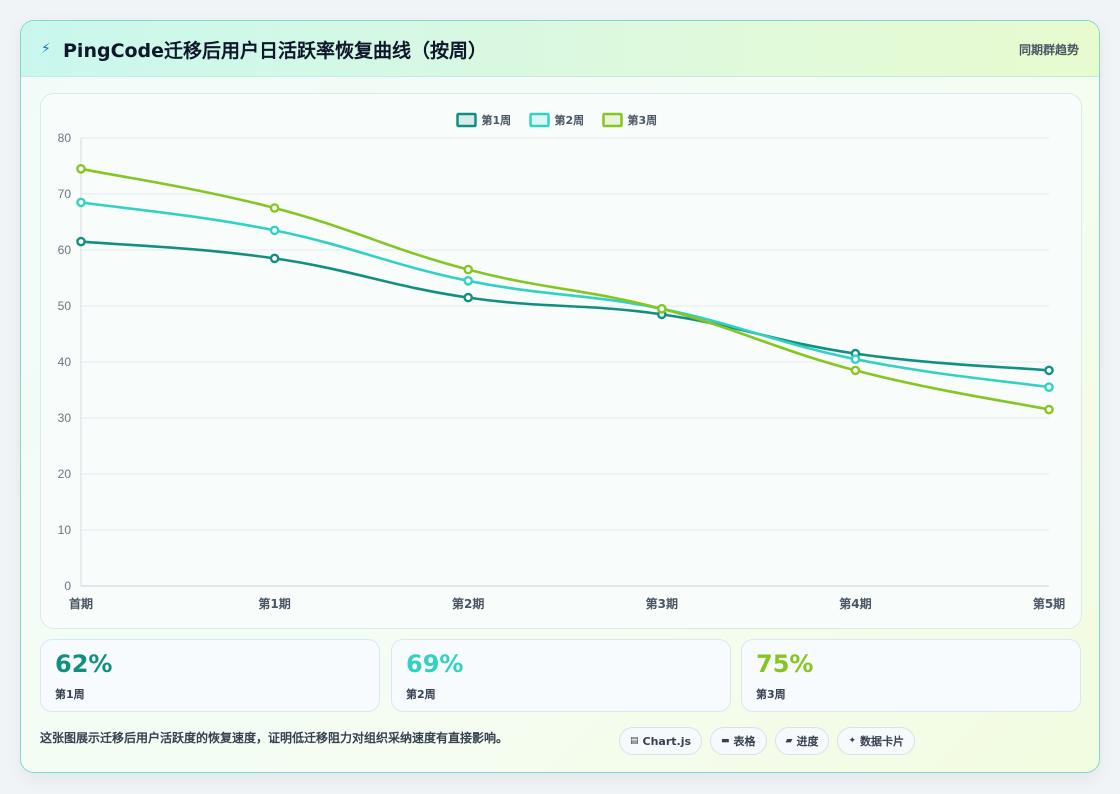 This screenshot has height=794, width=1120. Describe the element at coordinates (744, 741) in the screenshot. I see `pill-label: 表格` at that location.